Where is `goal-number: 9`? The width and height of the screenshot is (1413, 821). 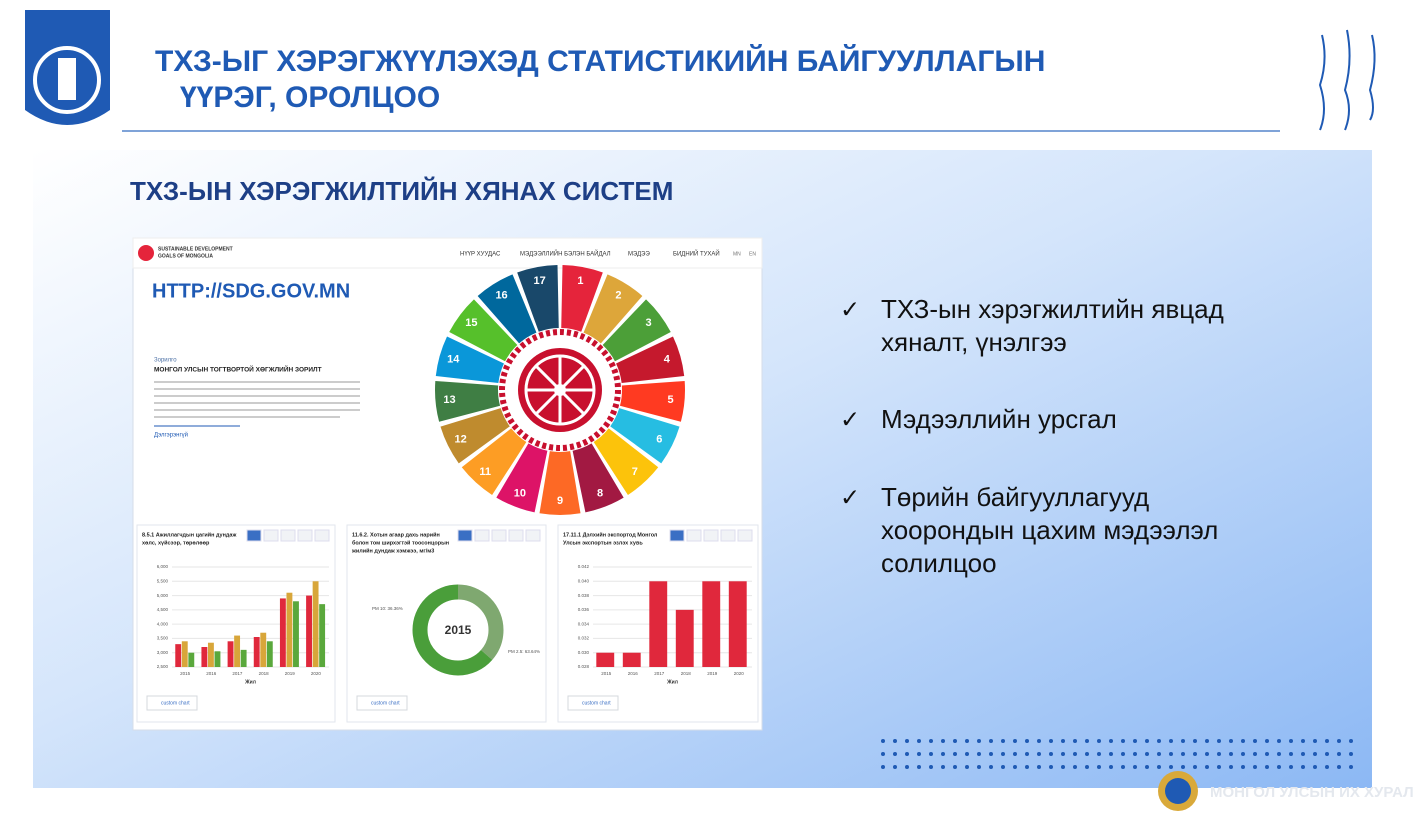 goal-number: 9 is located at coordinates (560, 501).